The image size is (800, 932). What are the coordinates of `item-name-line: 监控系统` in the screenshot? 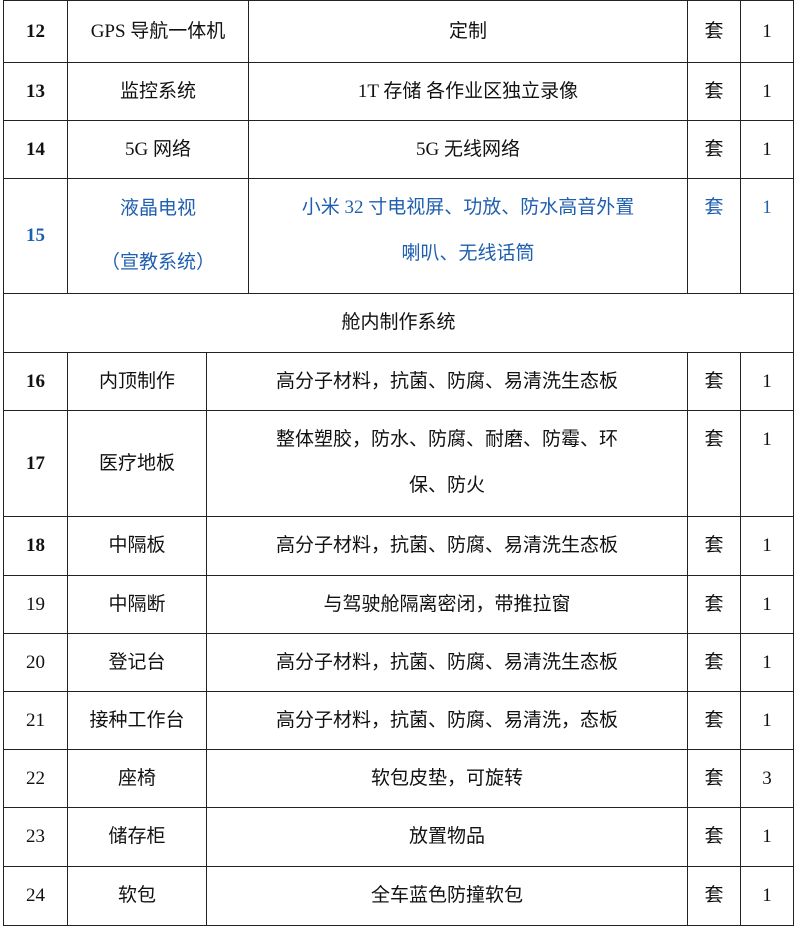 It's located at (157, 91).